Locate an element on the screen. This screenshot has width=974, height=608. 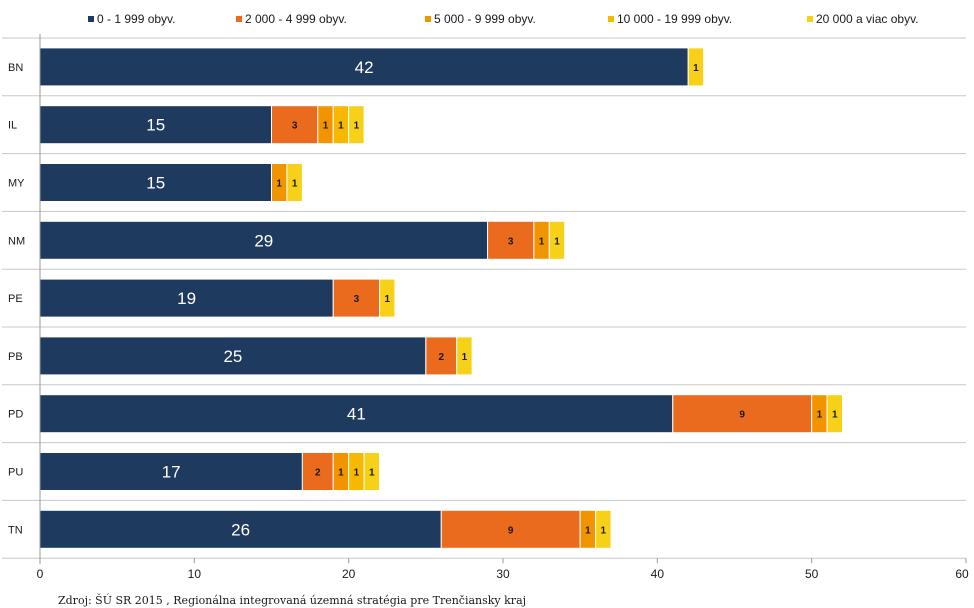
x-tick-label: 60 is located at coordinates (962, 574).